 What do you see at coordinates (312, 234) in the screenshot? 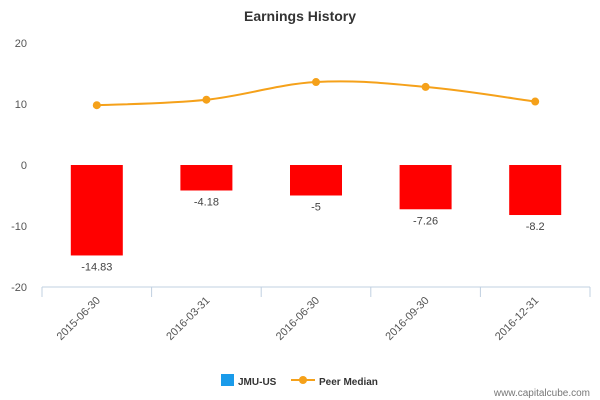
I see `bar-data-labels: -14.83 -4.18 -5 -7.26 -8.2` at bounding box center [312, 234].